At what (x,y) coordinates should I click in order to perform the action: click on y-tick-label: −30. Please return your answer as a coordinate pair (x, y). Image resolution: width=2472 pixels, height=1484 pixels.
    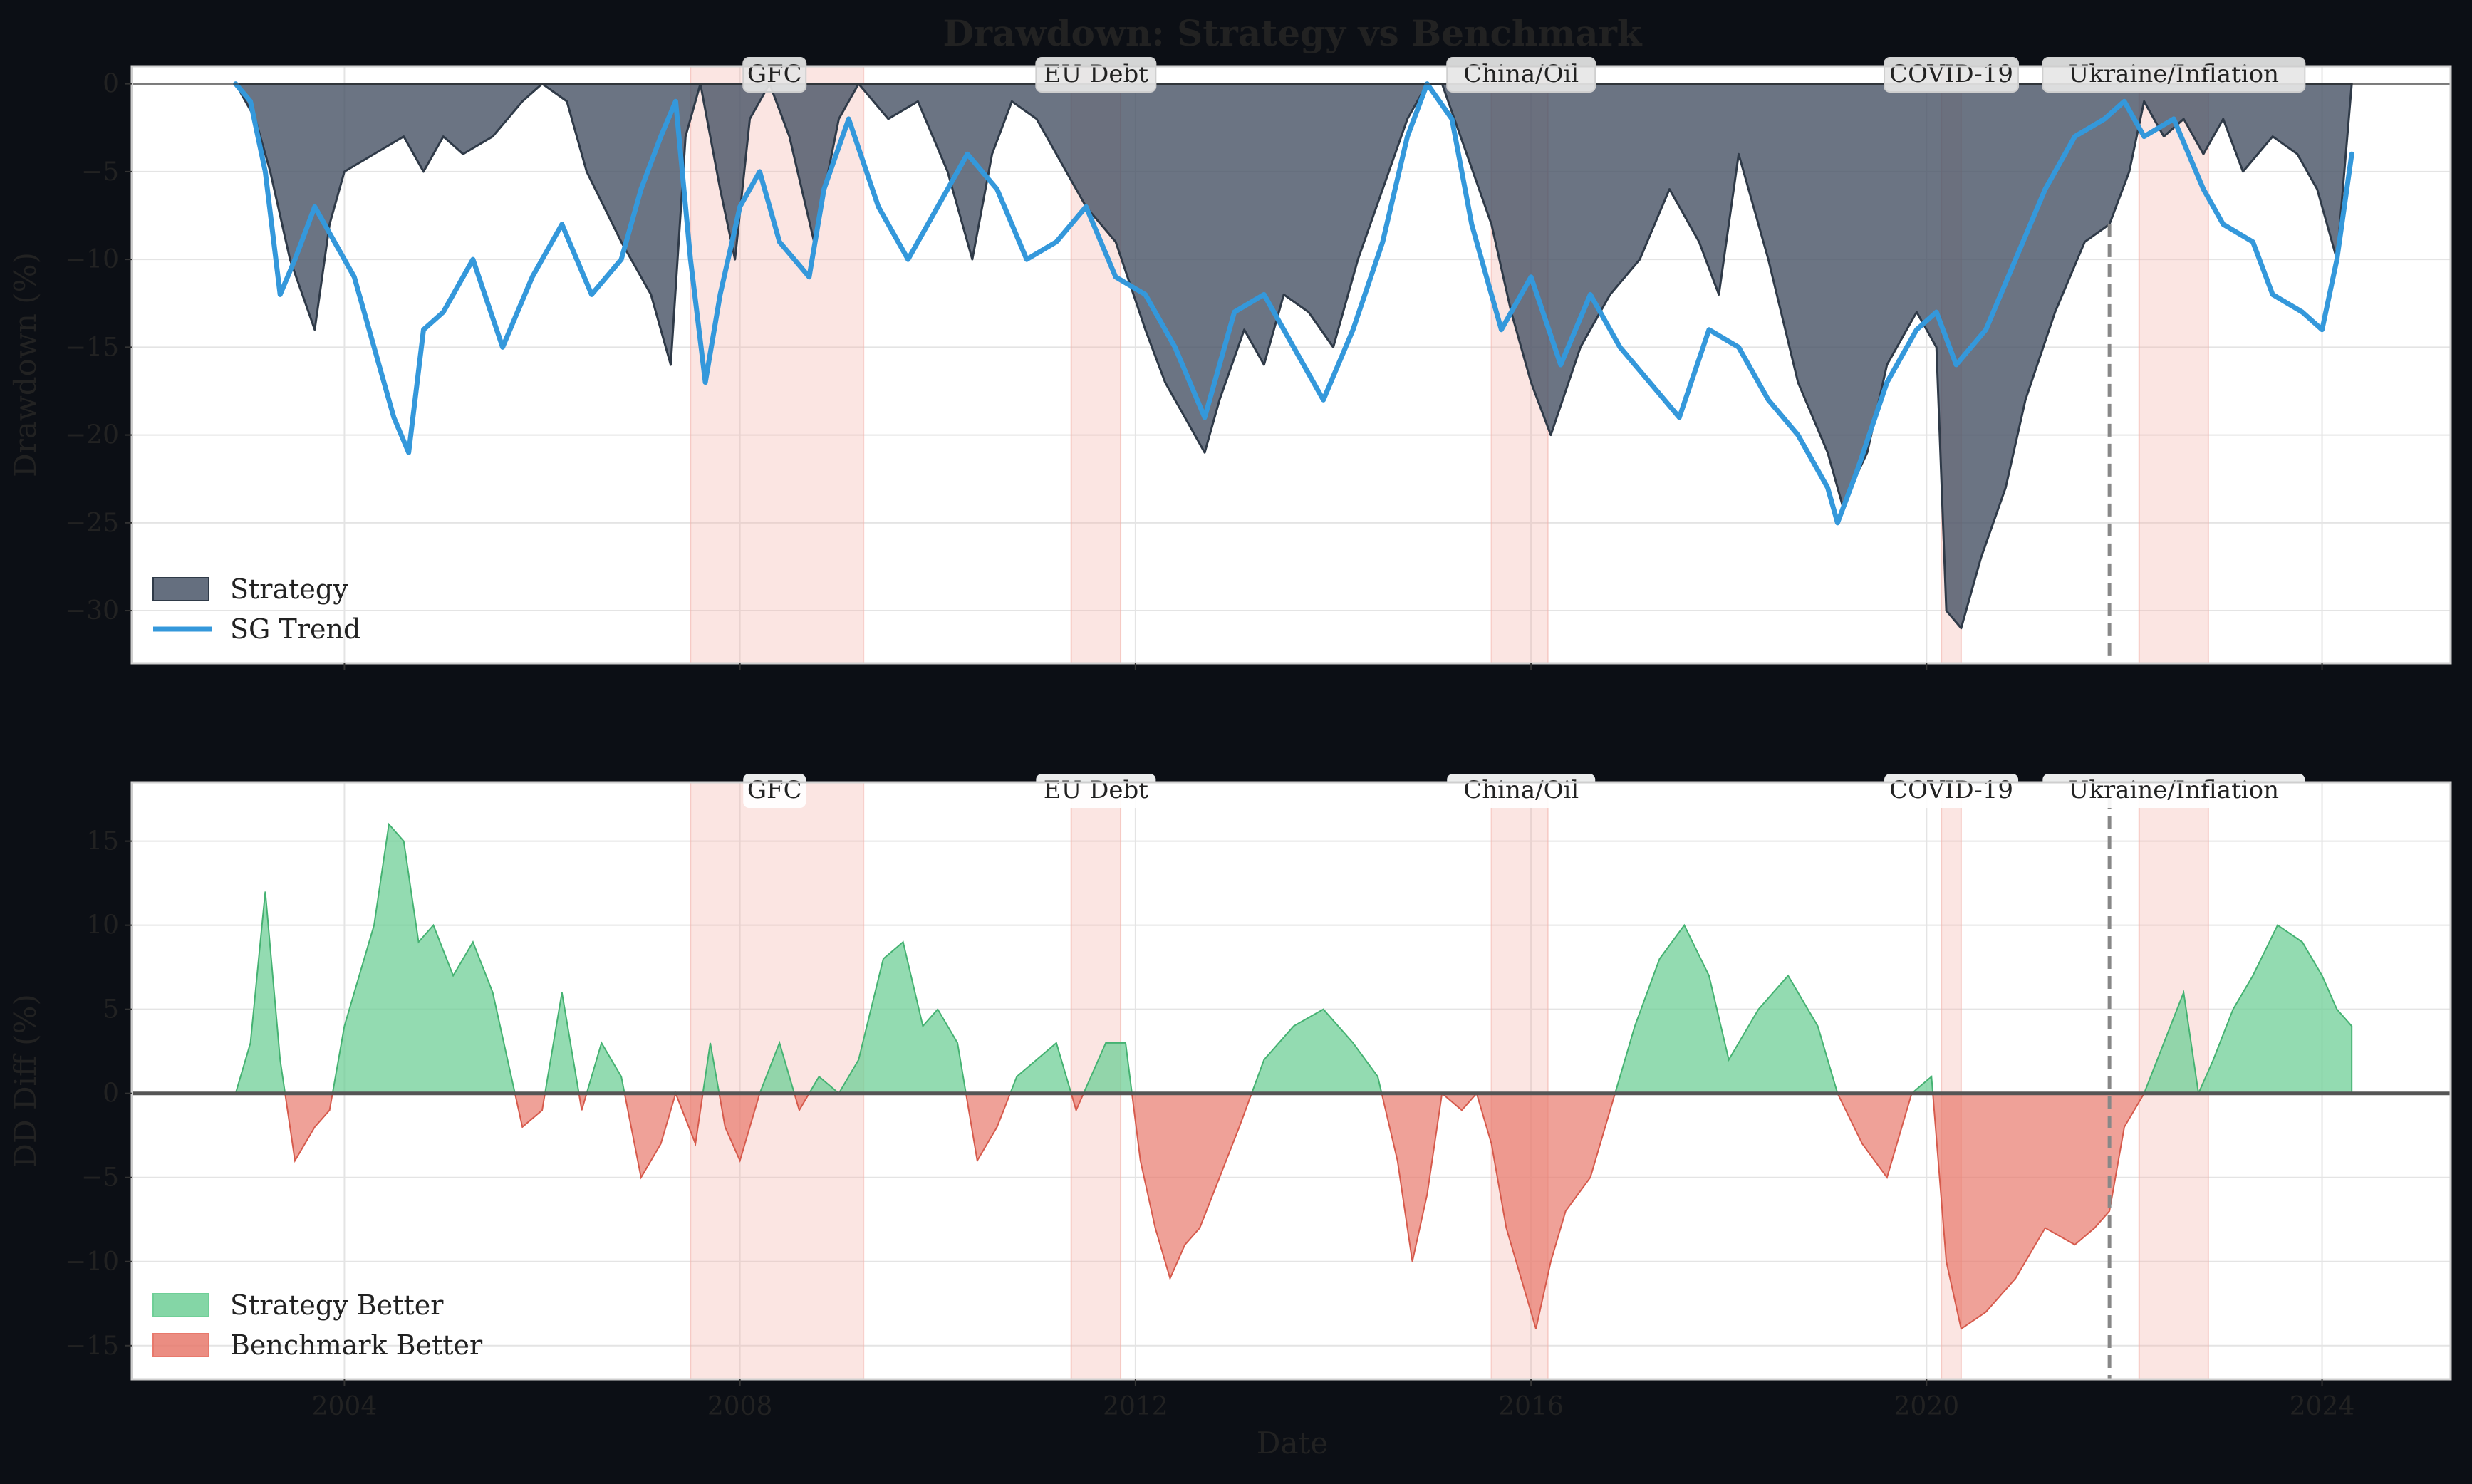
    Looking at the image, I should click on (92, 611).